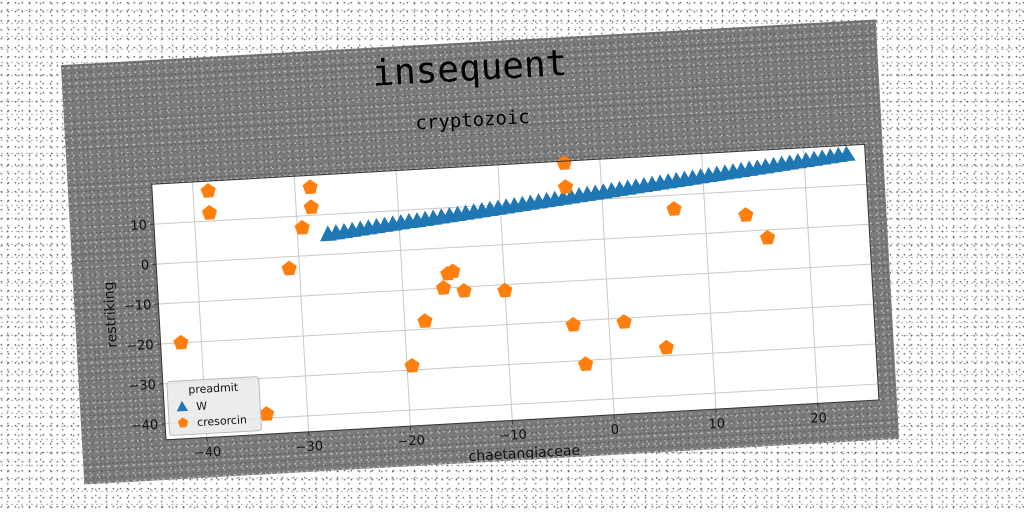  Describe the element at coordinates (144, 426) in the screenshot. I see `y-tick-label: −40` at that location.